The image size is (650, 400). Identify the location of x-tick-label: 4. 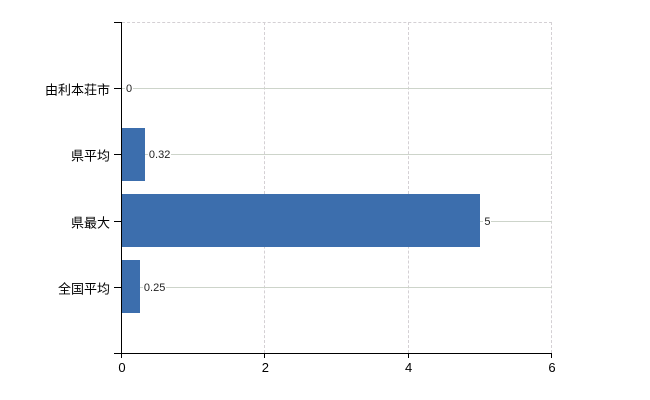
(409, 367).